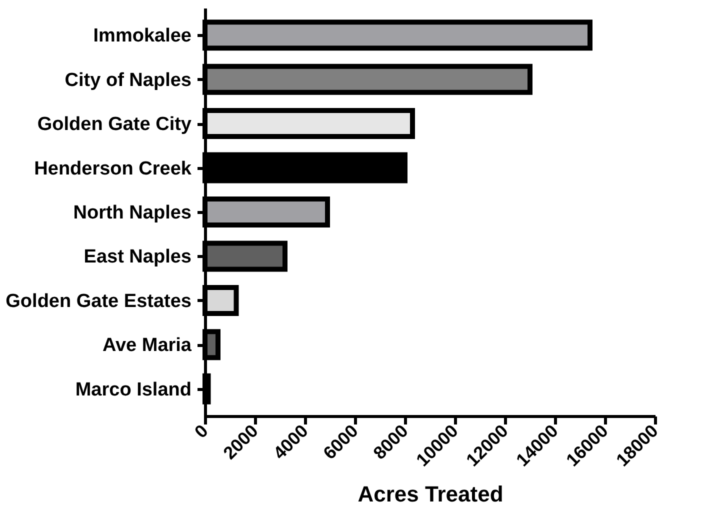  Describe the element at coordinates (142, 36) in the screenshot. I see `y-tick-label: Immokalee` at that location.